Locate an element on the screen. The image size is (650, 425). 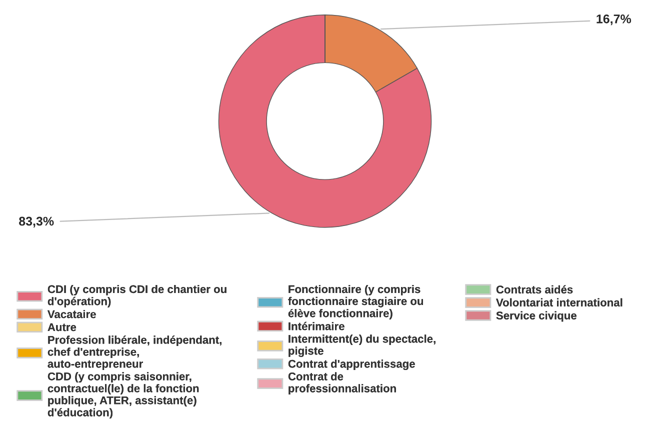
data-label: 83,3% is located at coordinates (36, 222).